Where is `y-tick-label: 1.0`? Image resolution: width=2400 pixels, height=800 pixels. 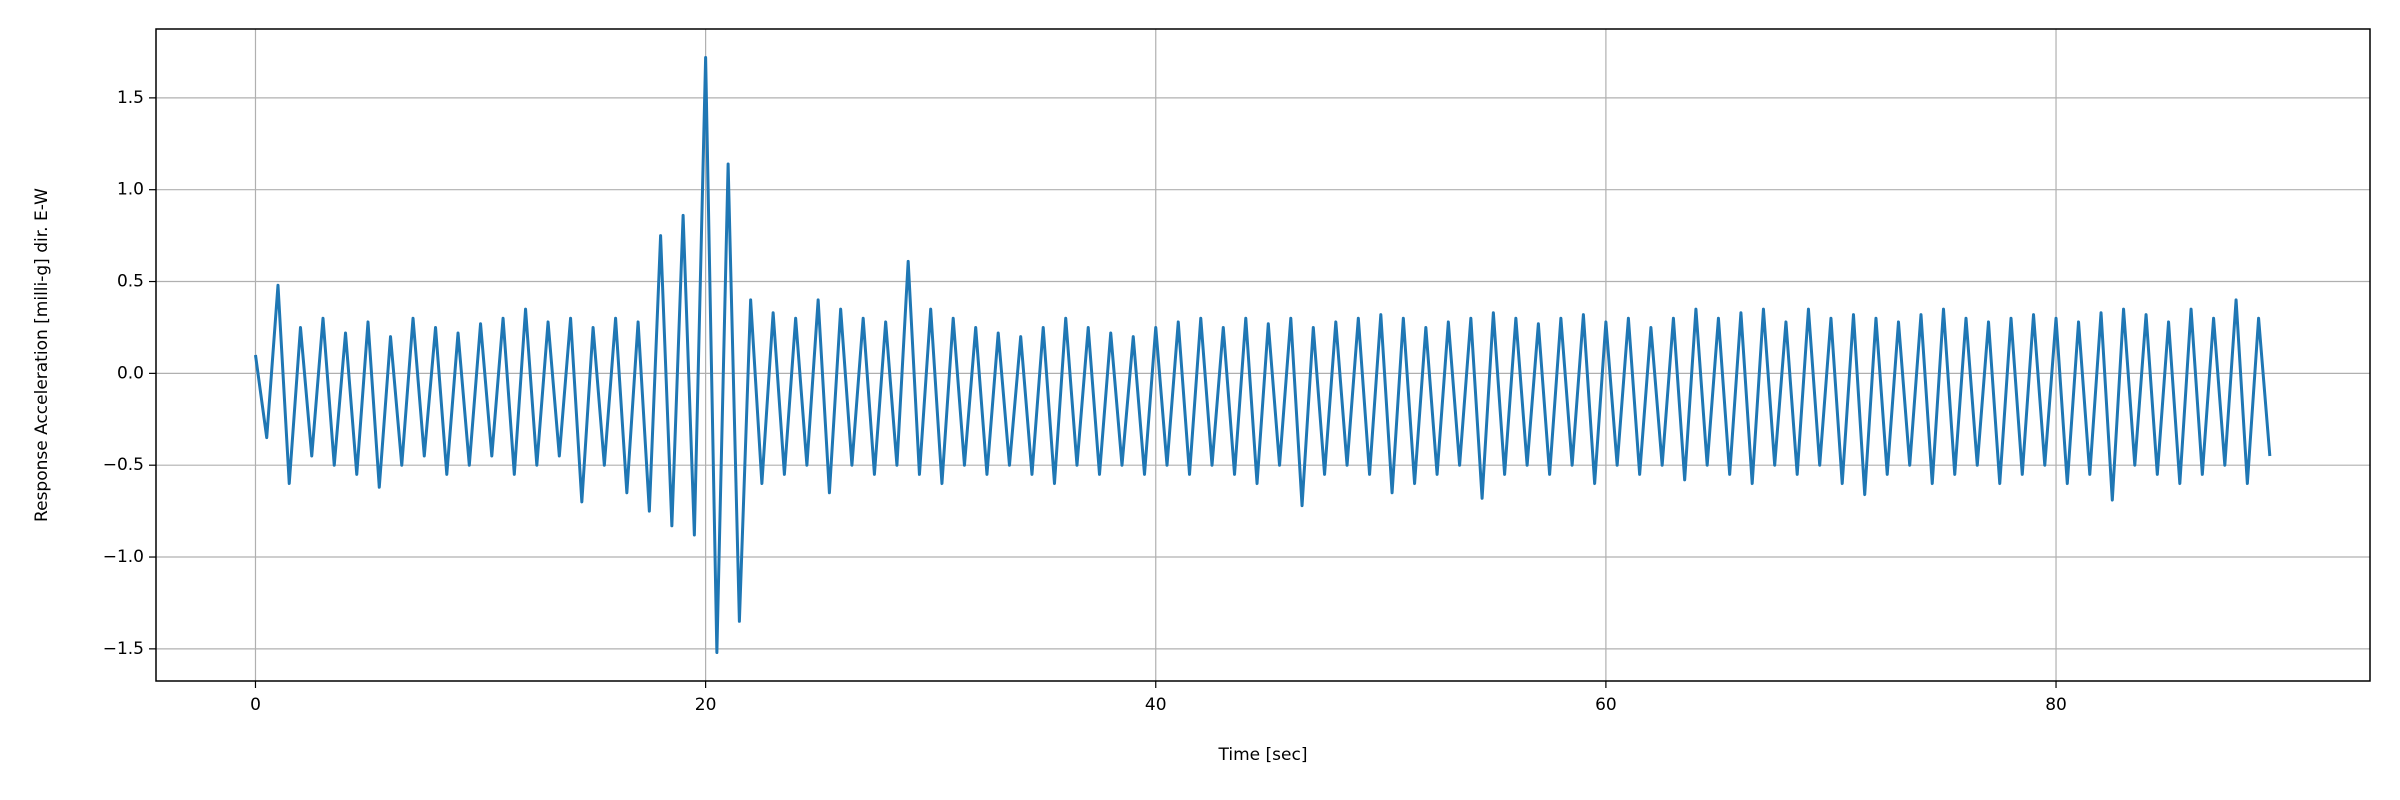
y-tick-label: 1.0 is located at coordinates (130, 190).